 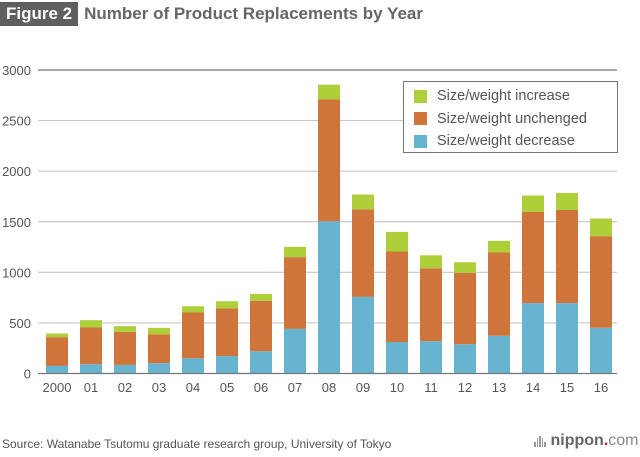 I want to click on nippon-logo: nippon. com, so click(x=586, y=441).